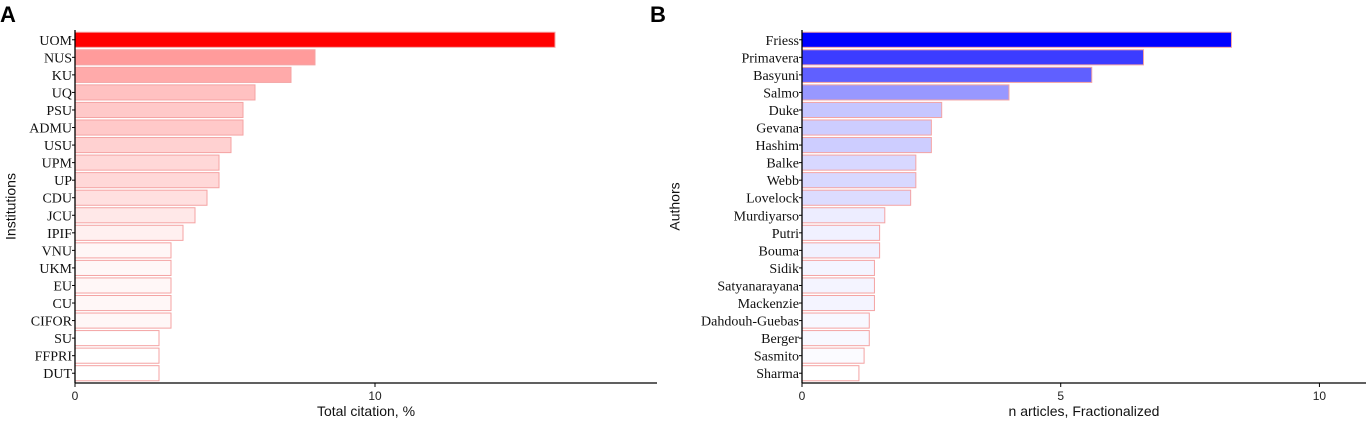  I want to click on bar-murdiyarso, so click(843, 215).